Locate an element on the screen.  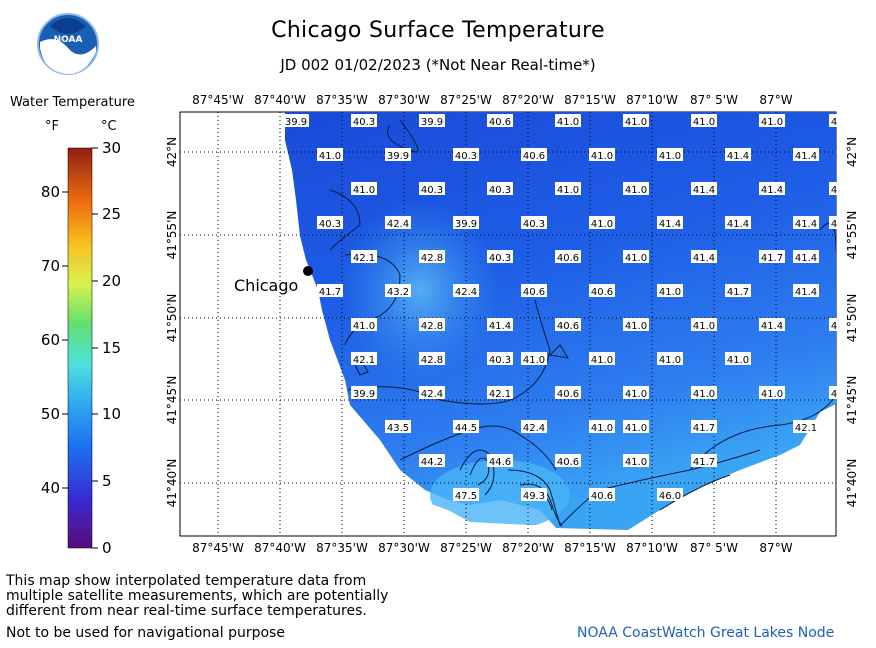
page-title: Chicago Surface Temperature is located at coordinates (438, 30).